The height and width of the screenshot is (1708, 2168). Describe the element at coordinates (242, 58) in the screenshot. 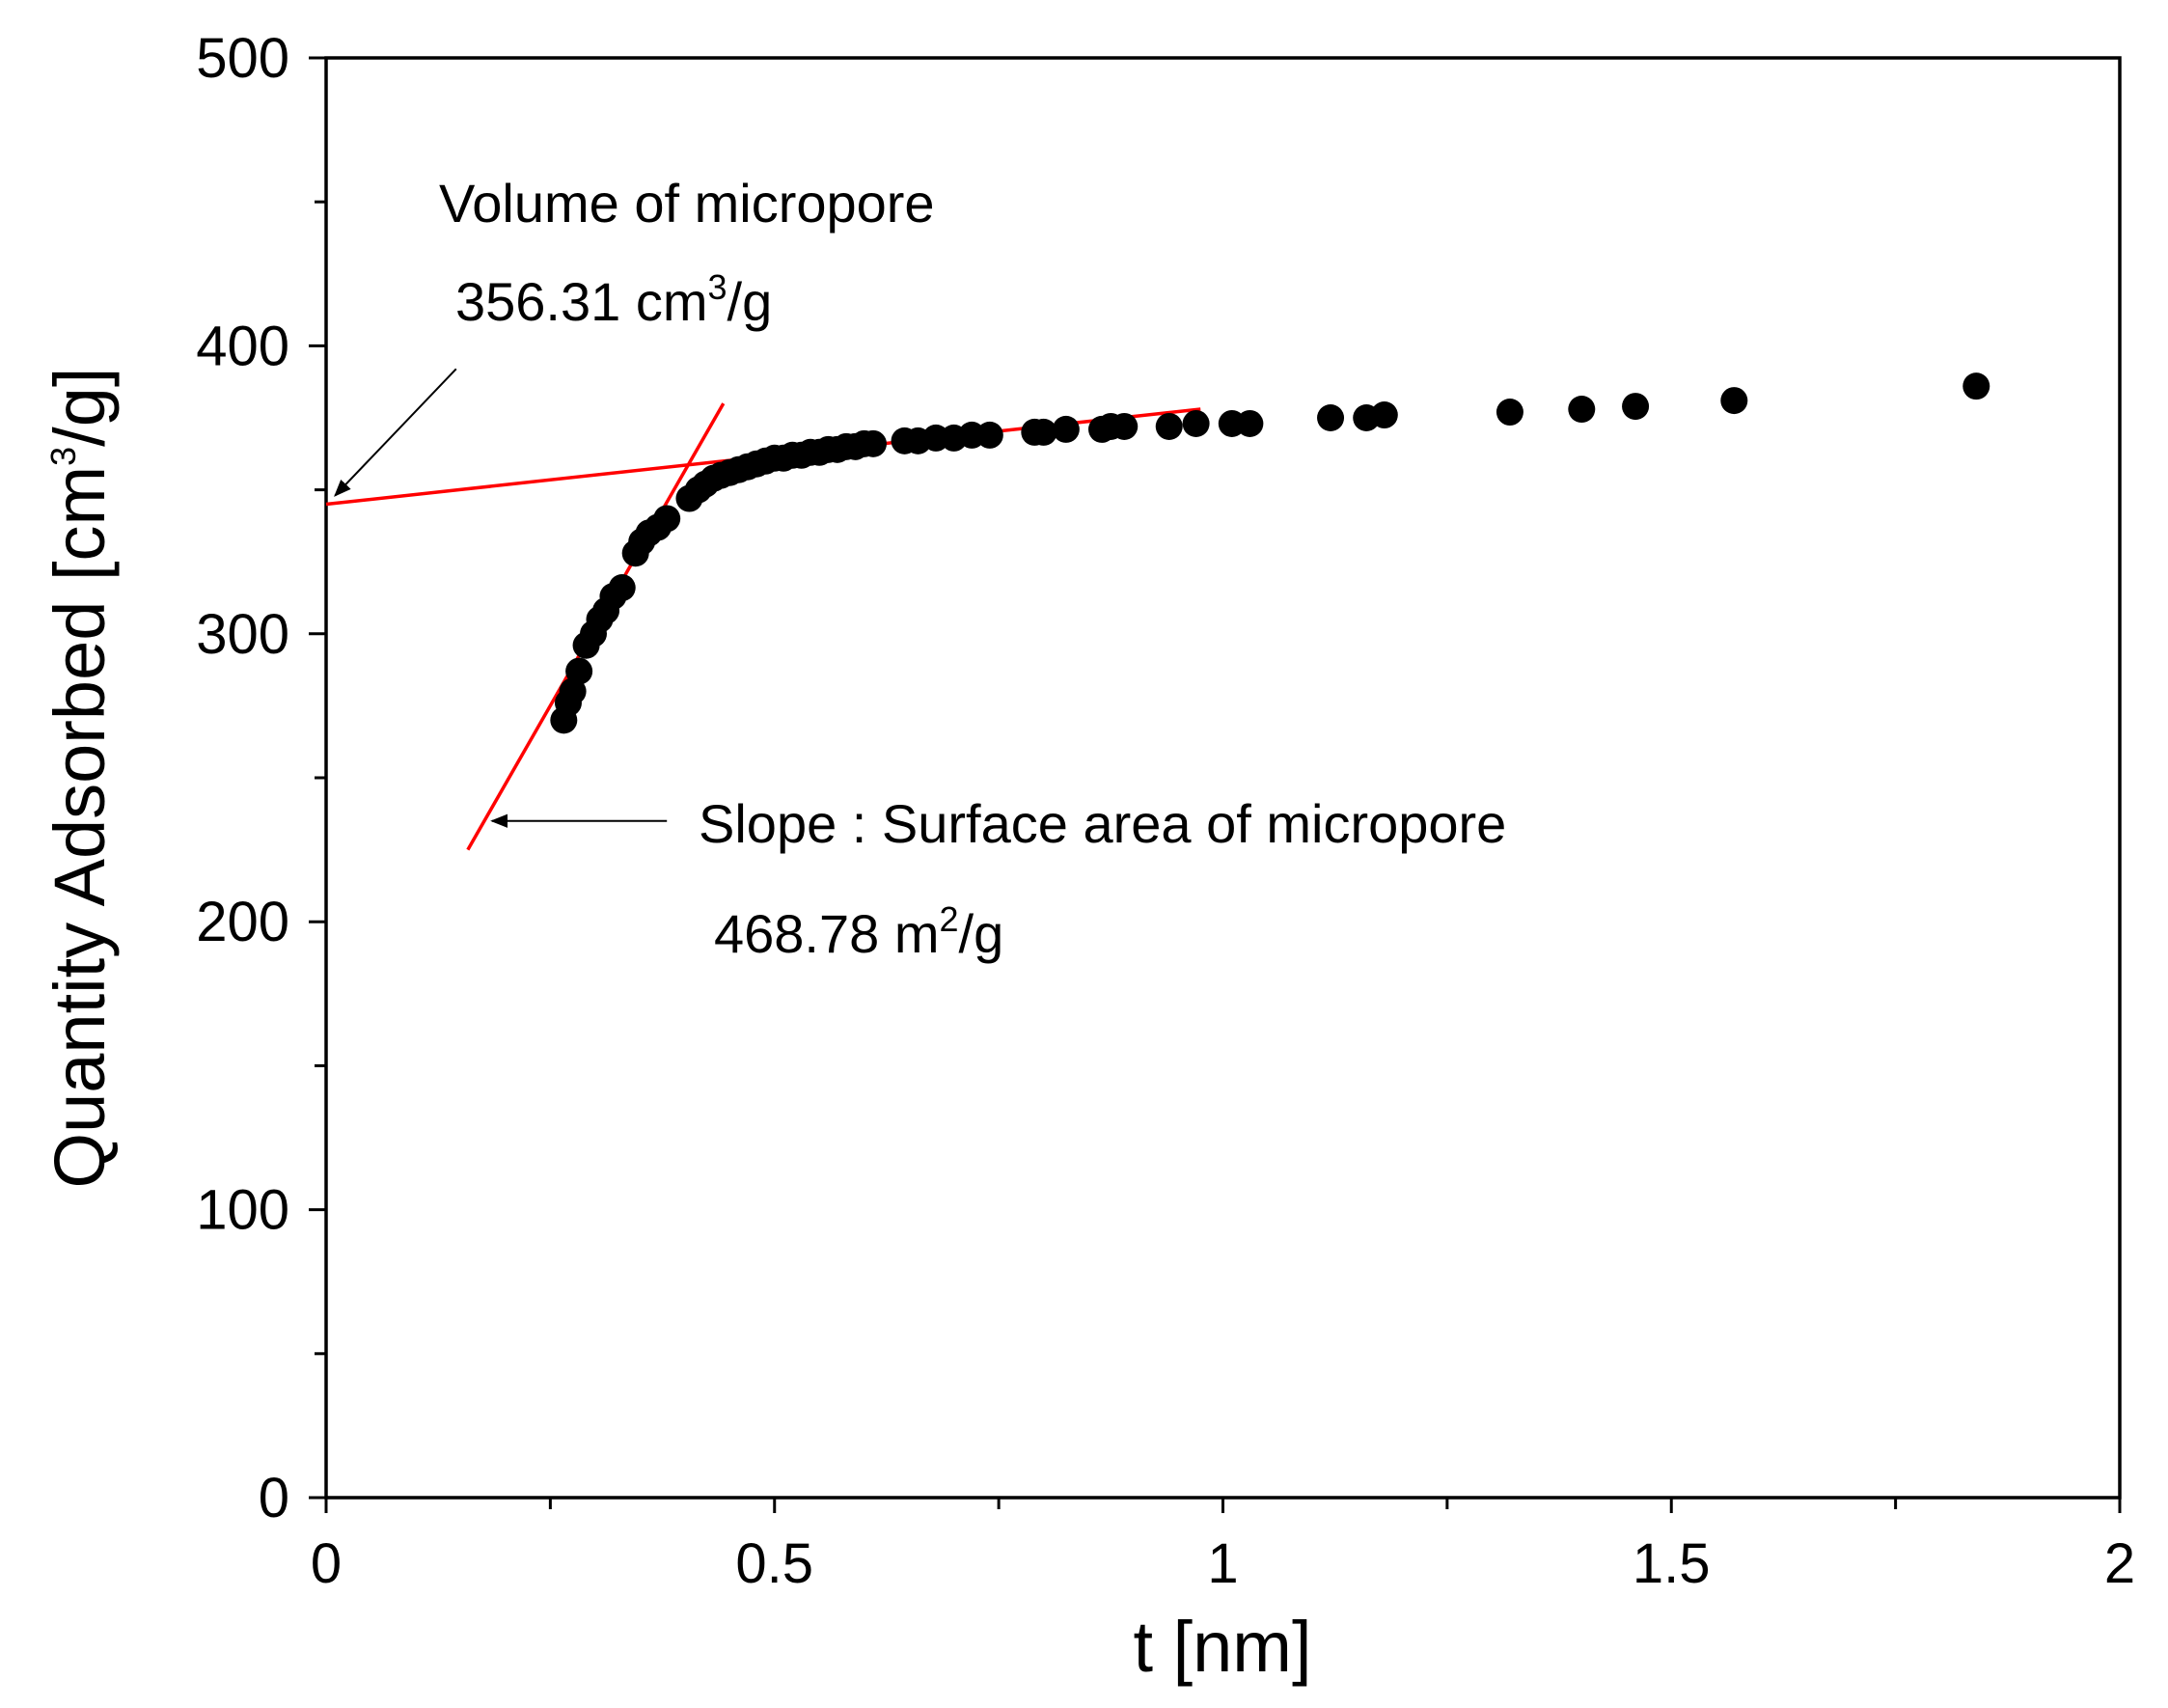

I see `y-tick-label: 500` at that location.